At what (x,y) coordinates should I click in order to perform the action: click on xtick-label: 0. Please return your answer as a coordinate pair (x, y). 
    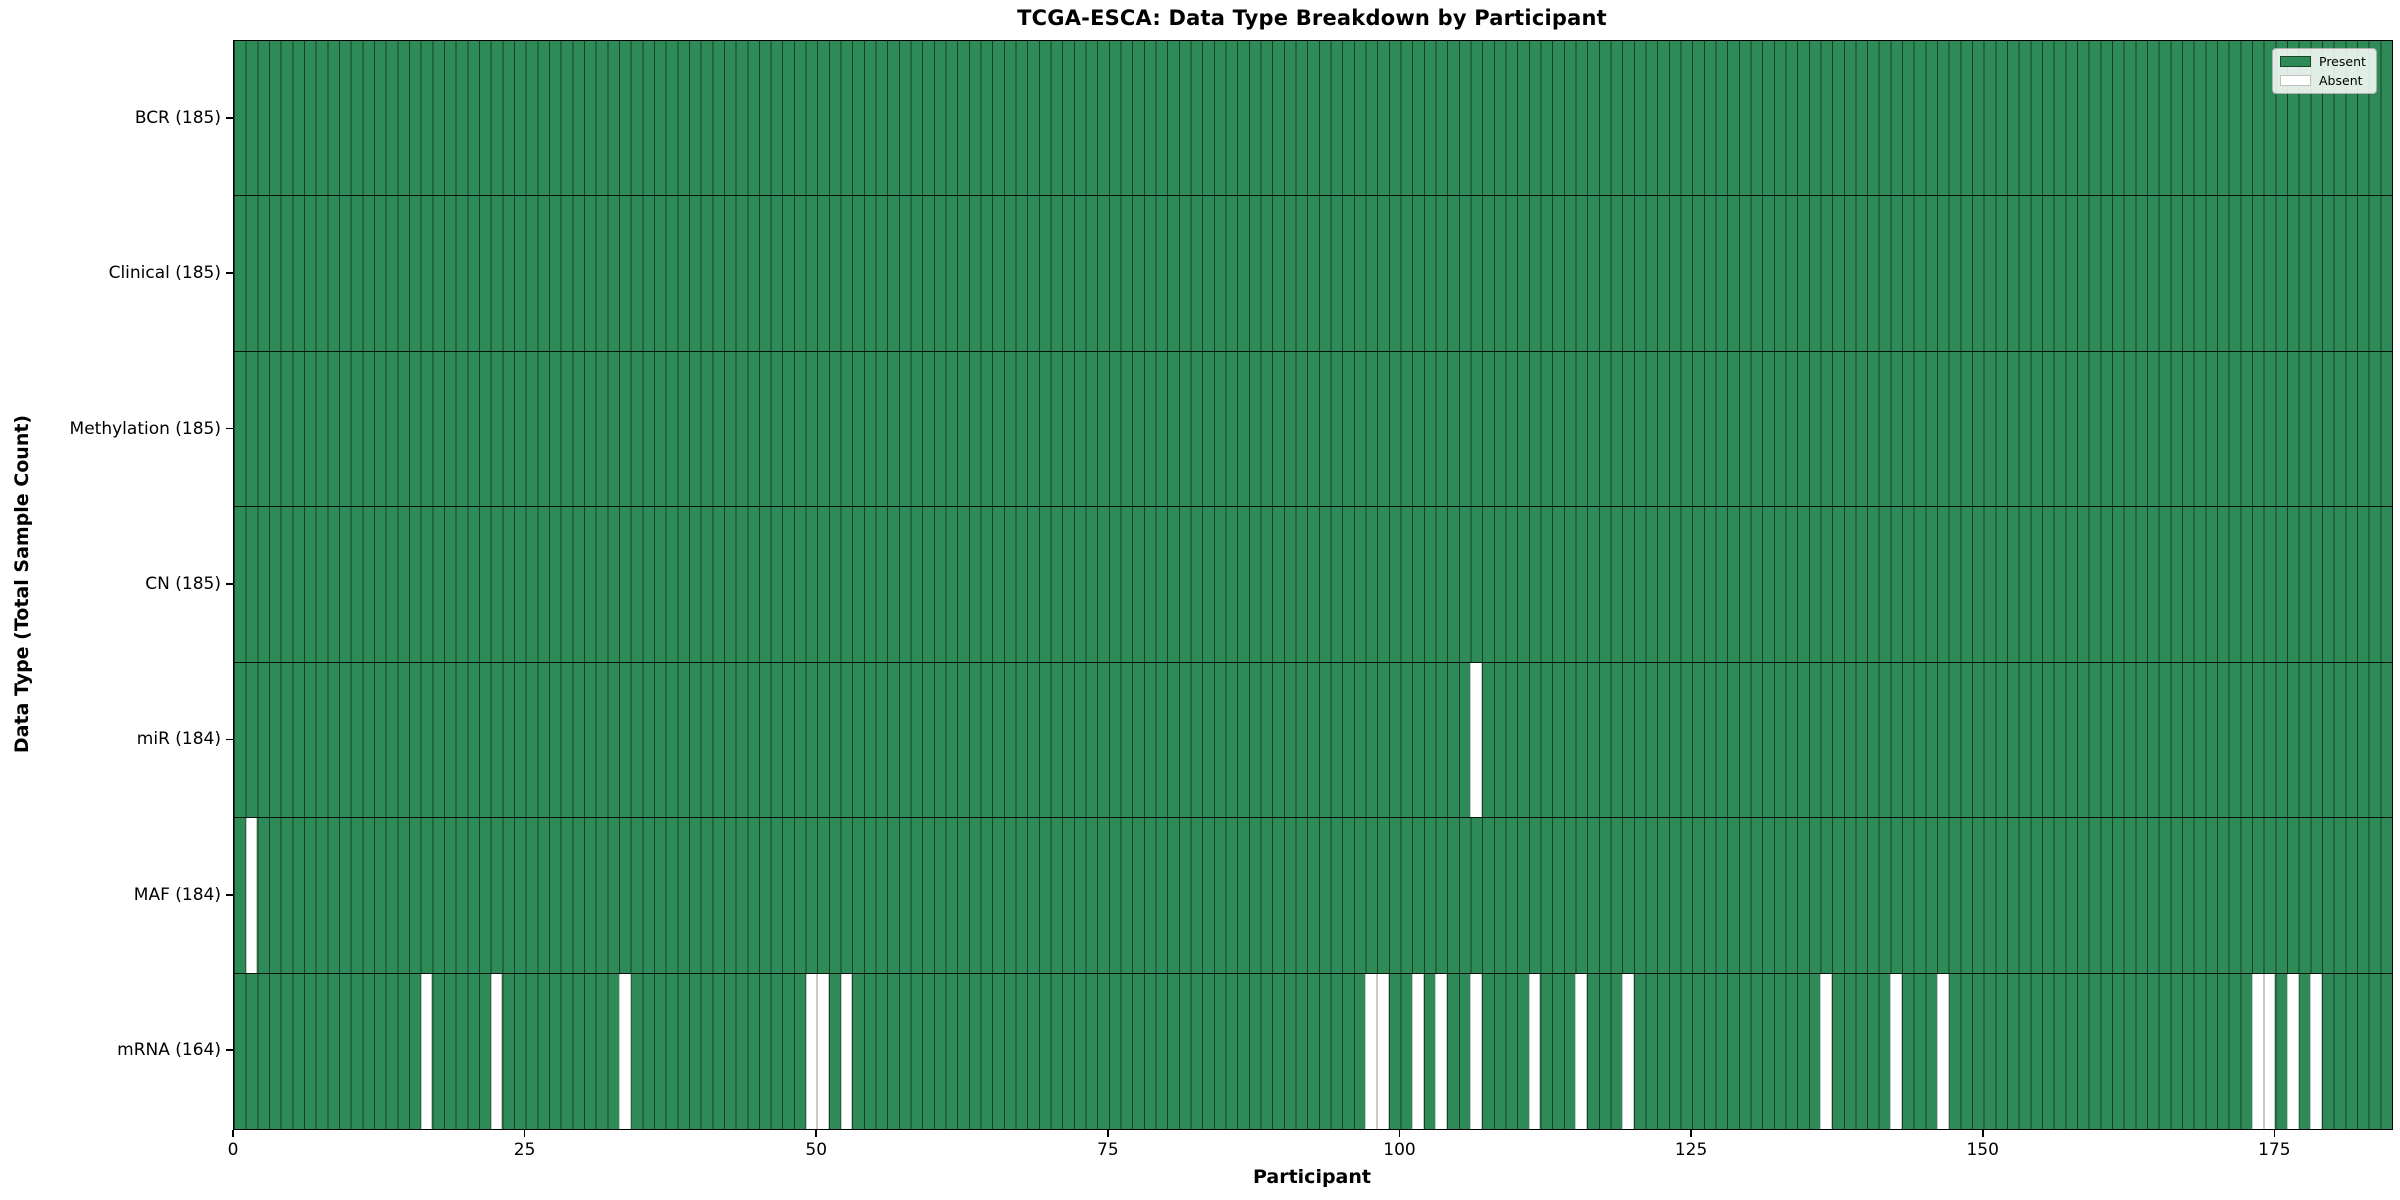
    Looking at the image, I should click on (233, 1150).